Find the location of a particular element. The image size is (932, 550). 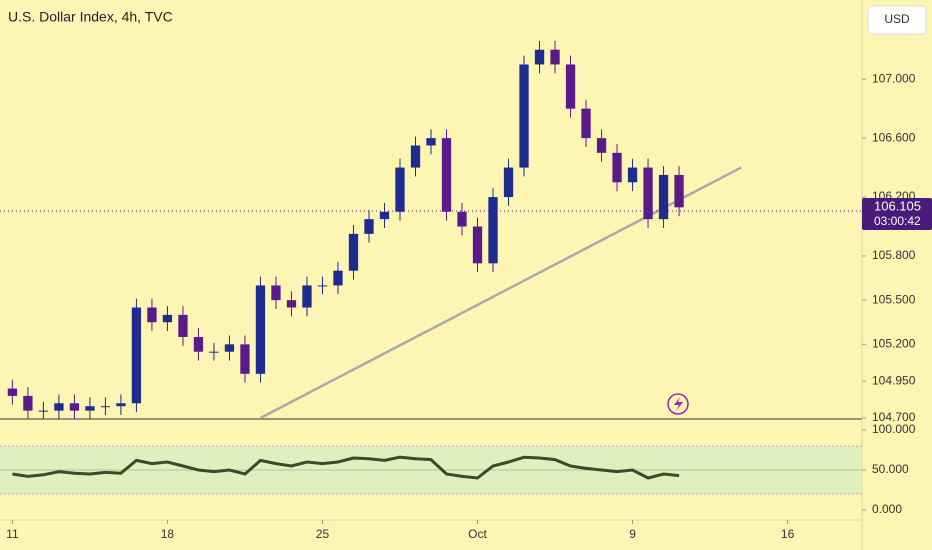

price-label: 106.105 is located at coordinates (897, 205).